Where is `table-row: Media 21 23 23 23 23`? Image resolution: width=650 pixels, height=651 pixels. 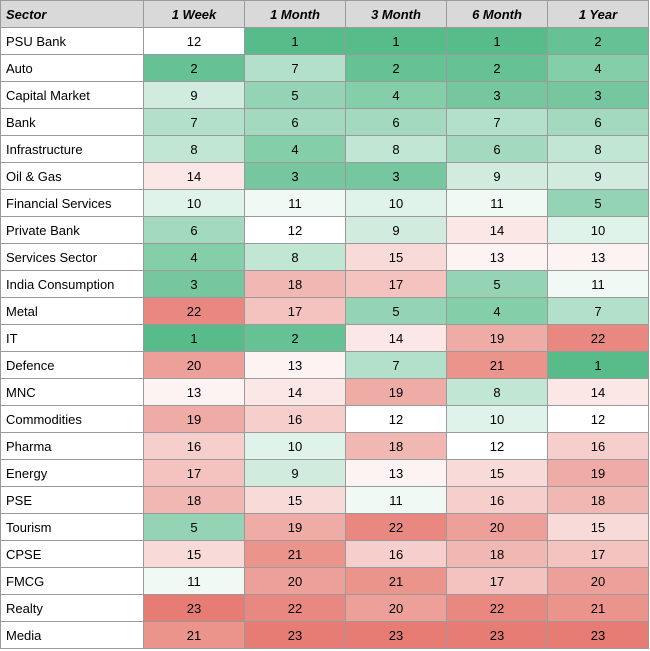 table-row: Media 21 23 23 23 23 is located at coordinates (324, 635).